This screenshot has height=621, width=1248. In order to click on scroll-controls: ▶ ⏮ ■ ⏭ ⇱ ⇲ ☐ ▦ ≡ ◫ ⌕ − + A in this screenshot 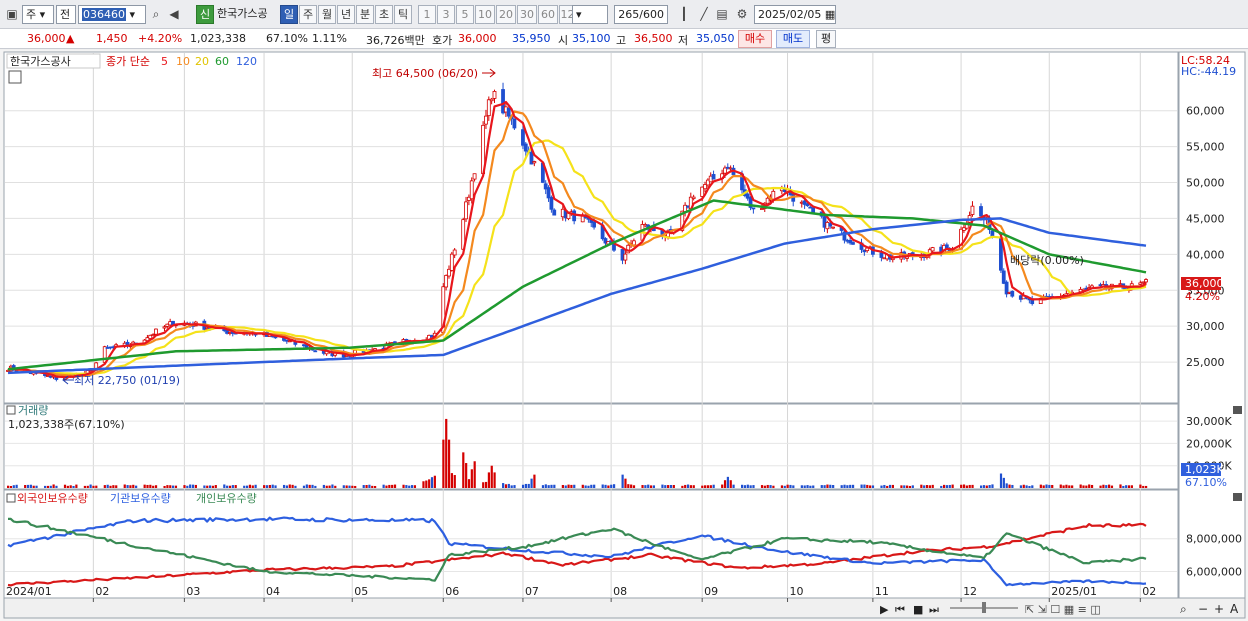, I will do `click(1059, 609)`.